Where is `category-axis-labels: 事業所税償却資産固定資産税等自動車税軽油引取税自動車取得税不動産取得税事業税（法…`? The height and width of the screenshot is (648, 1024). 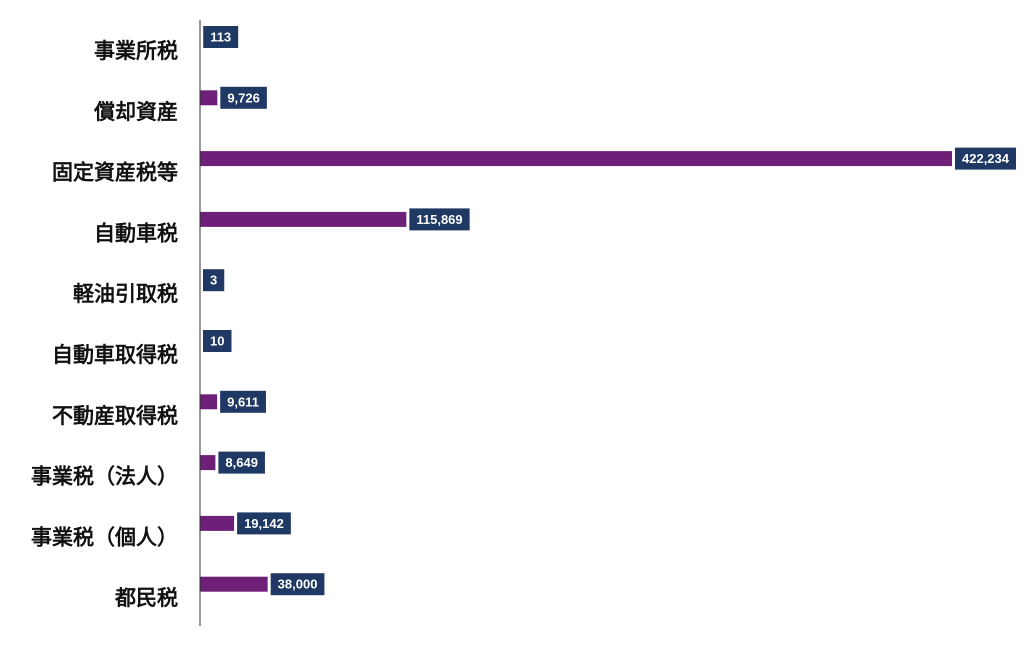 category-axis-labels: 事業所税償却資産固定資産税等自動車税軽油引取税自動車取得税不動産取得税事業税（法… is located at coordinates (104, 324).